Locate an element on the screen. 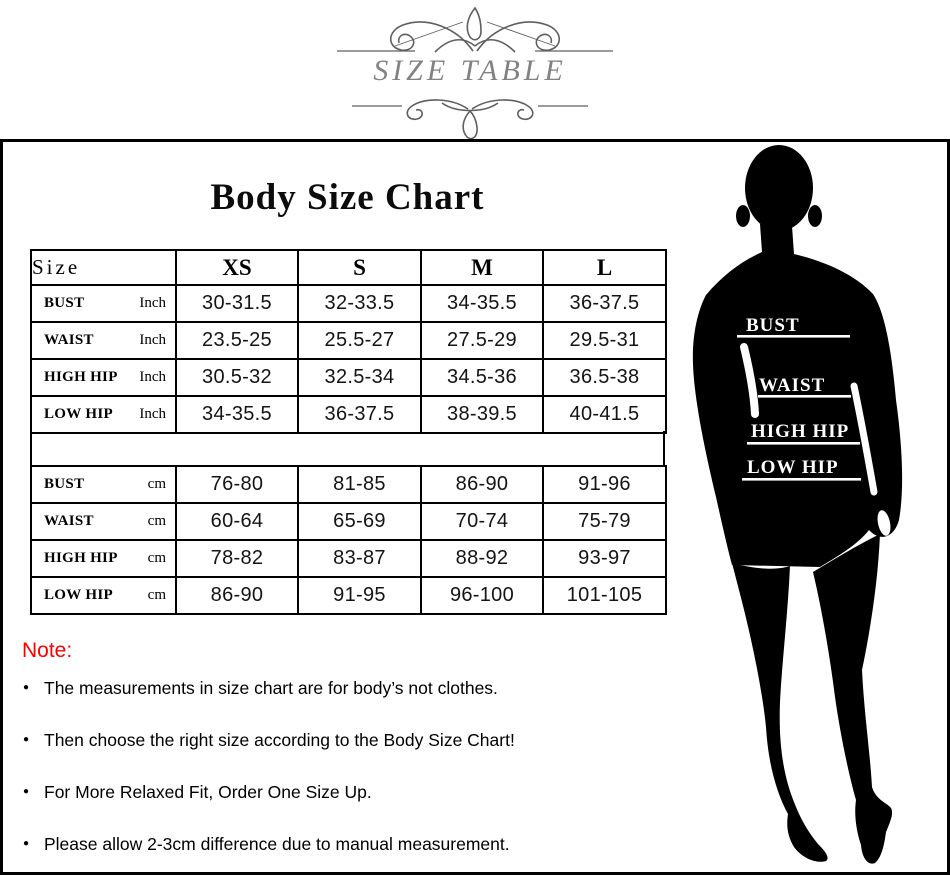 The image size is (950, 887). size-value: 76-80 is located at coordinates (237, 484).